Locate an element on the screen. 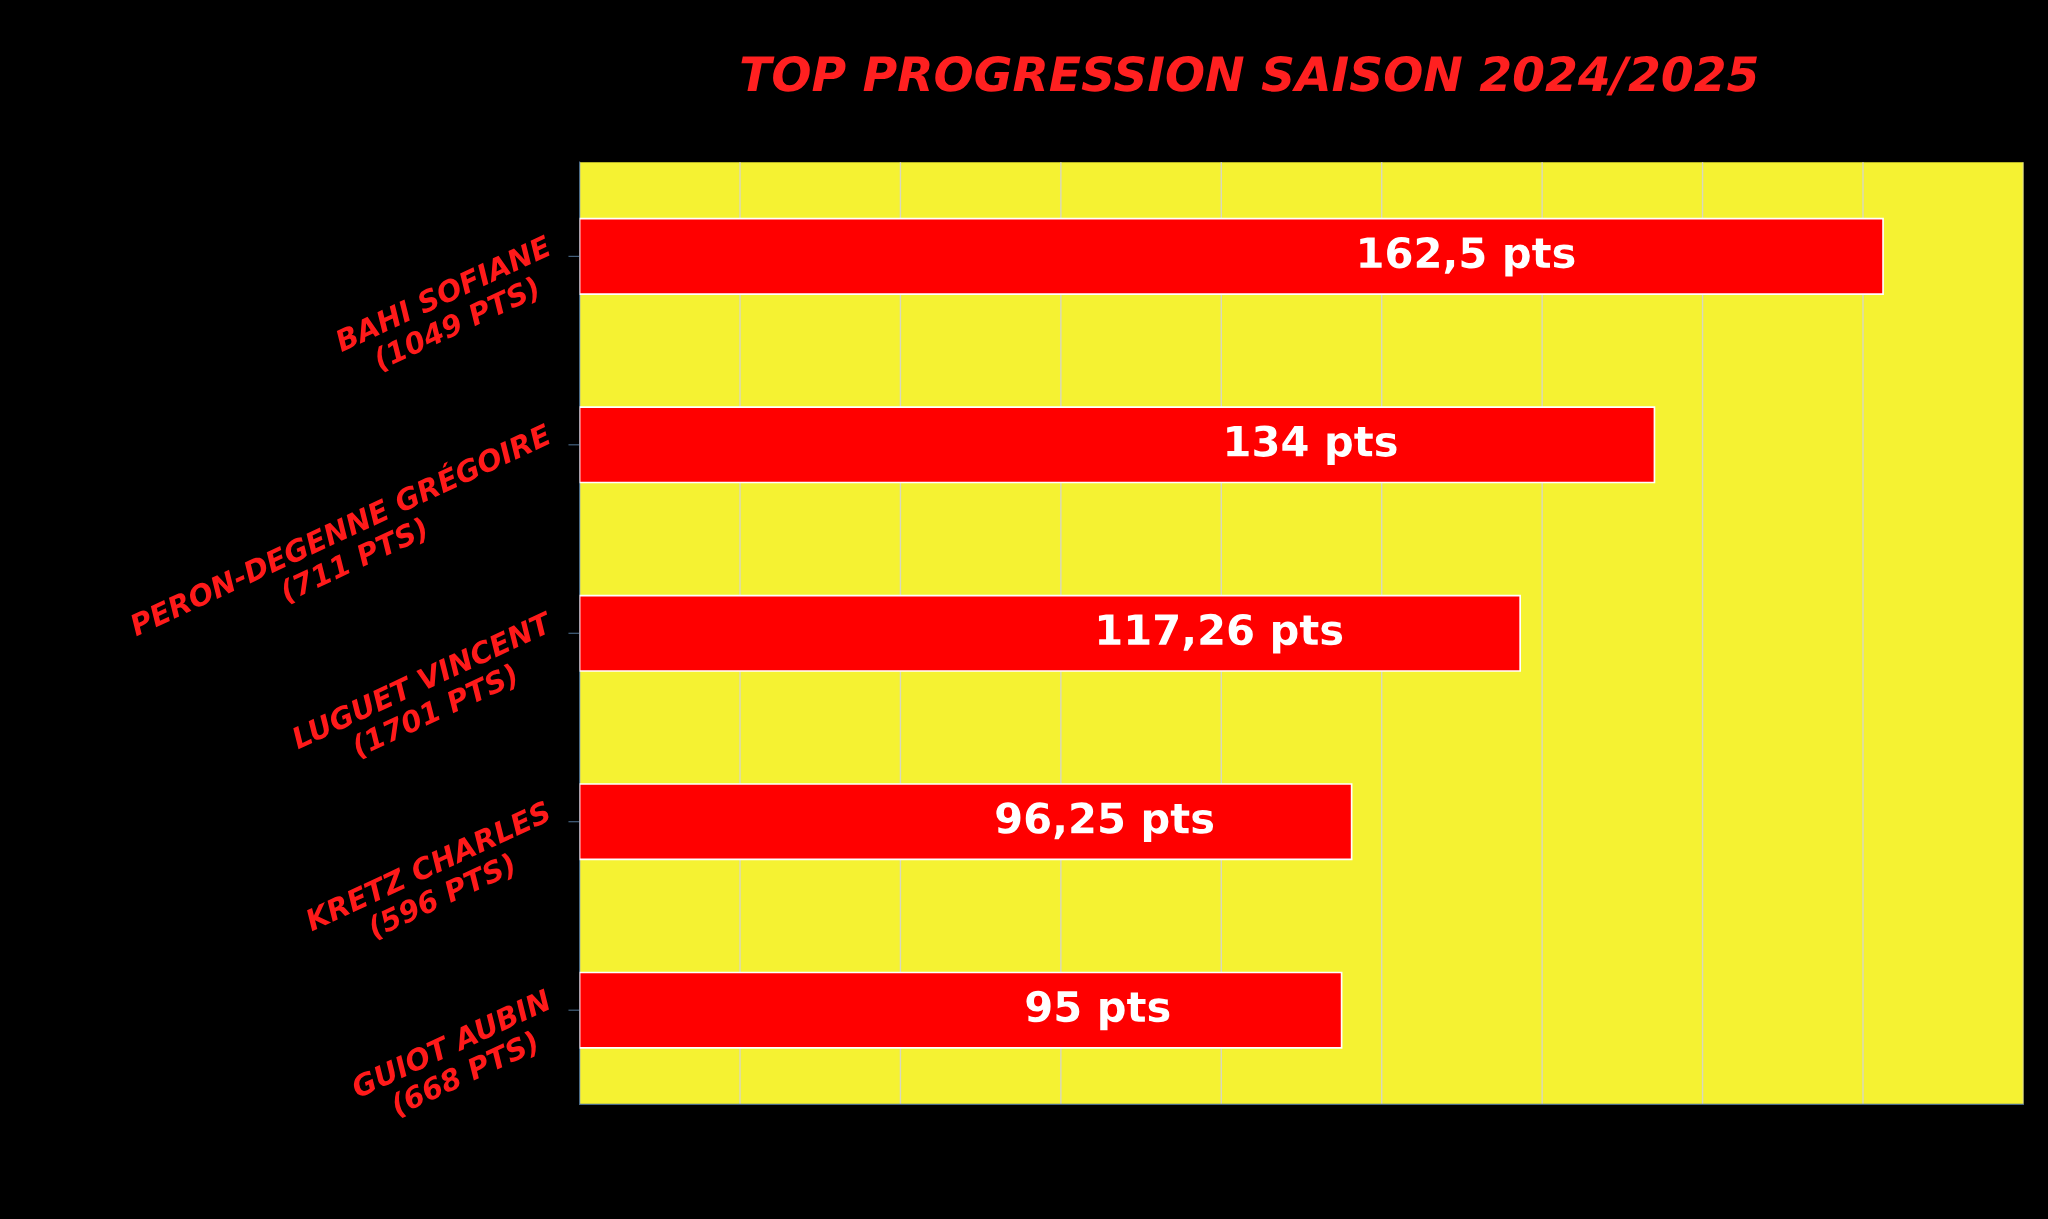 The height and width of the screenshot is (1219, 2048). data-label: 117,26 pts is located at coordinates (1220, 633).